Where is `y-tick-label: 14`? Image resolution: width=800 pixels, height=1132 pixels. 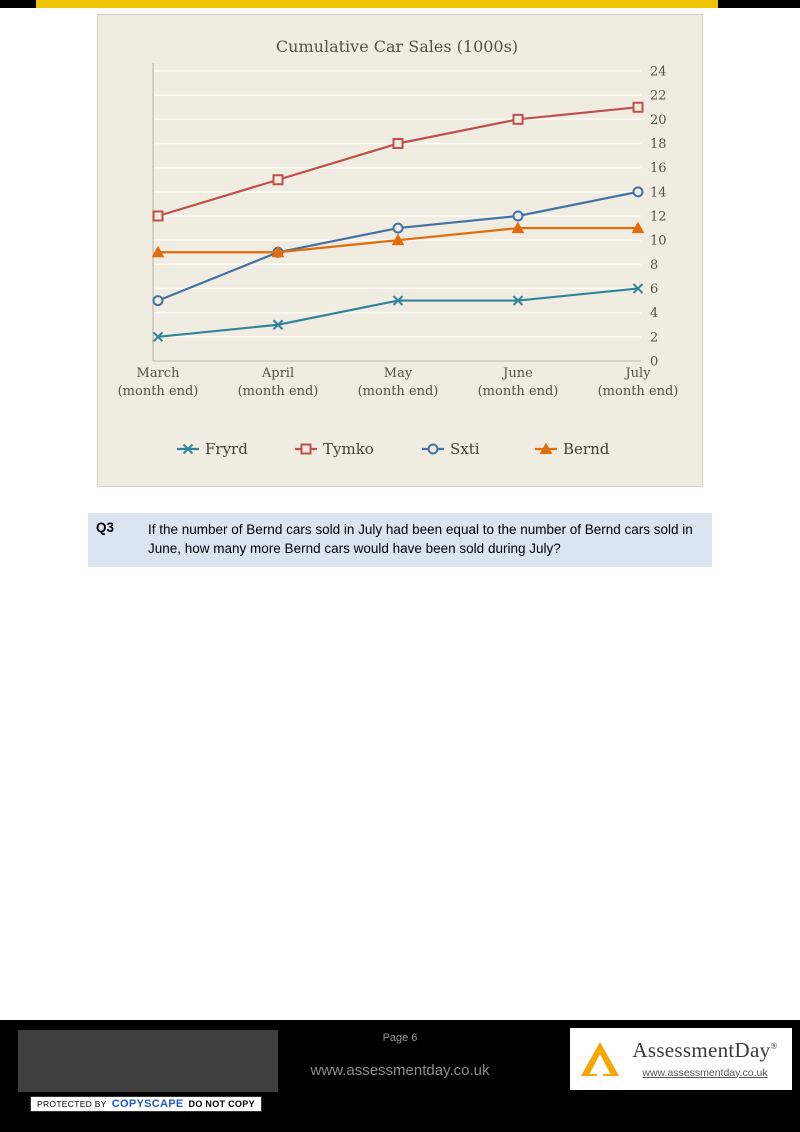 y-tick-label: 14 is located at coordinates (658, 192).